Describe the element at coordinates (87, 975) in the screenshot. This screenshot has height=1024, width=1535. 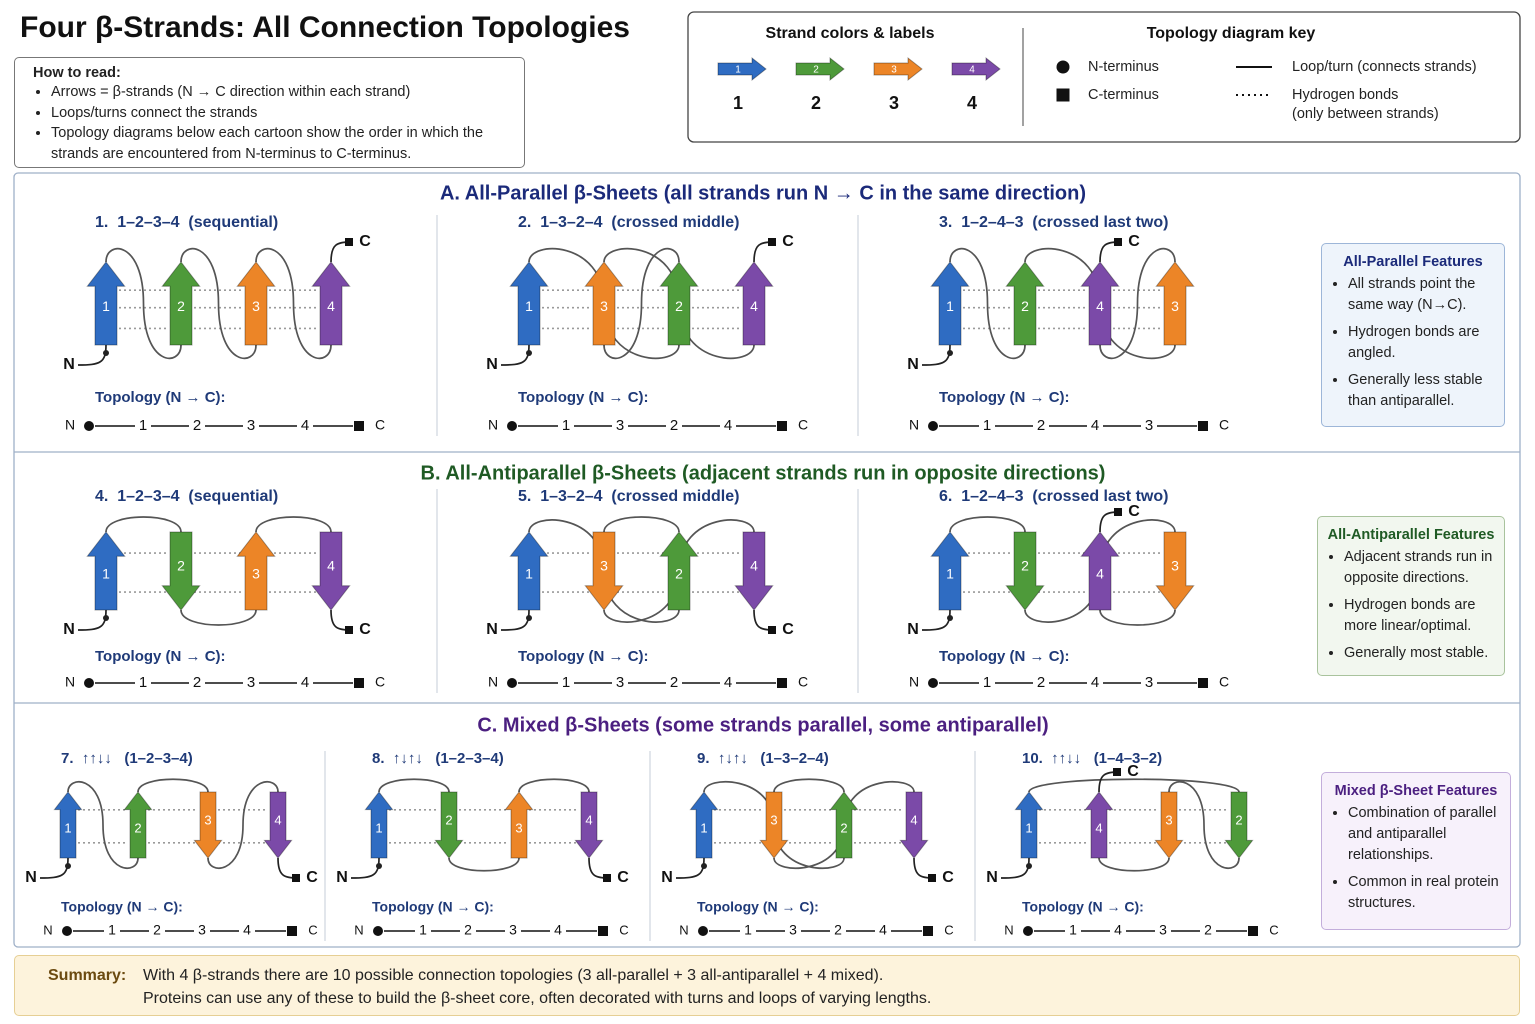
I see `summary-label: Summary:` at that location.